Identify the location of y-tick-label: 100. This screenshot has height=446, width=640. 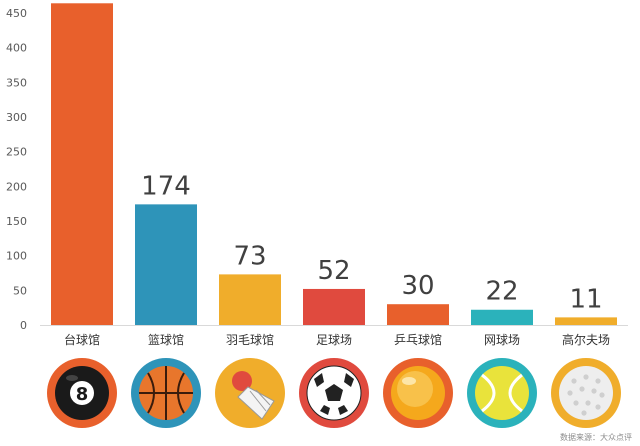
(16, 256).